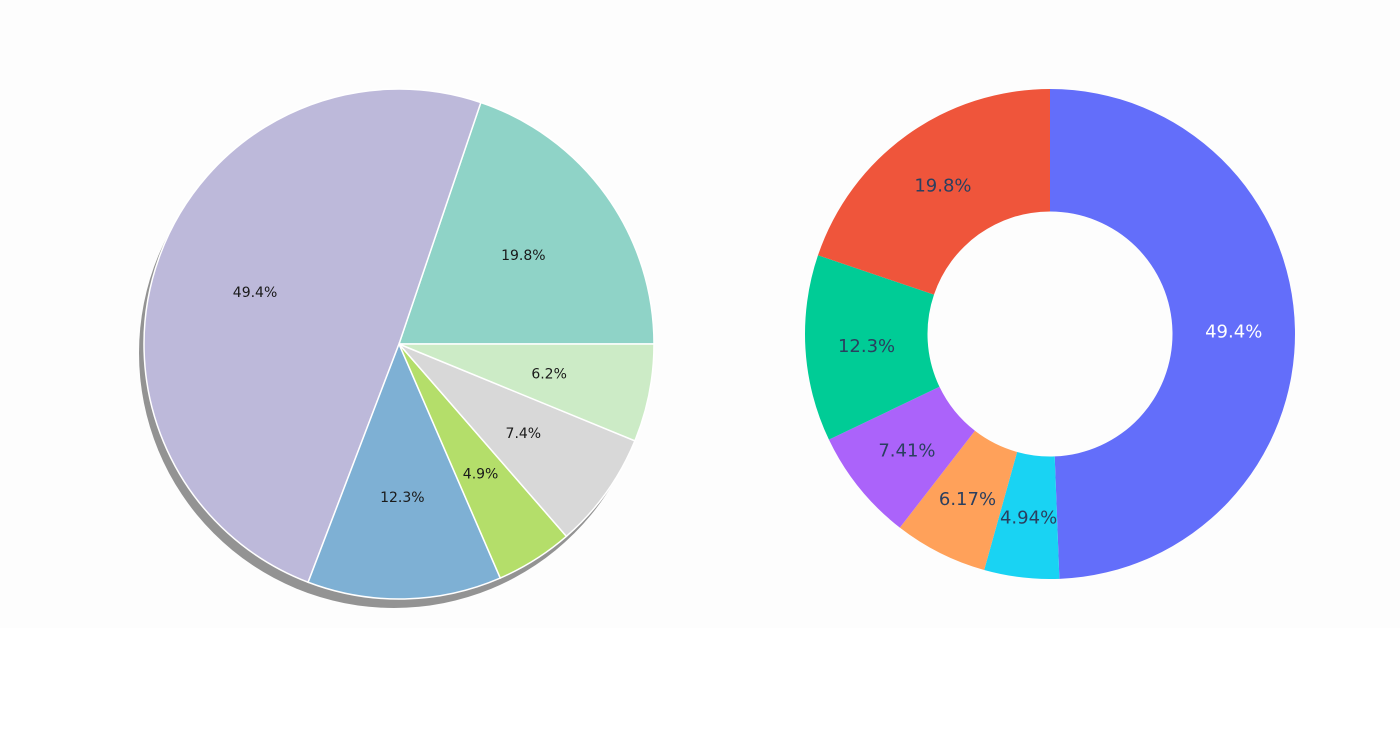 The height and width of the screenshot is (755, 1400). Describe the element at coordinates (524, 434) in the screenshot. I see `pie-slice-label: 7.4%` at that location.